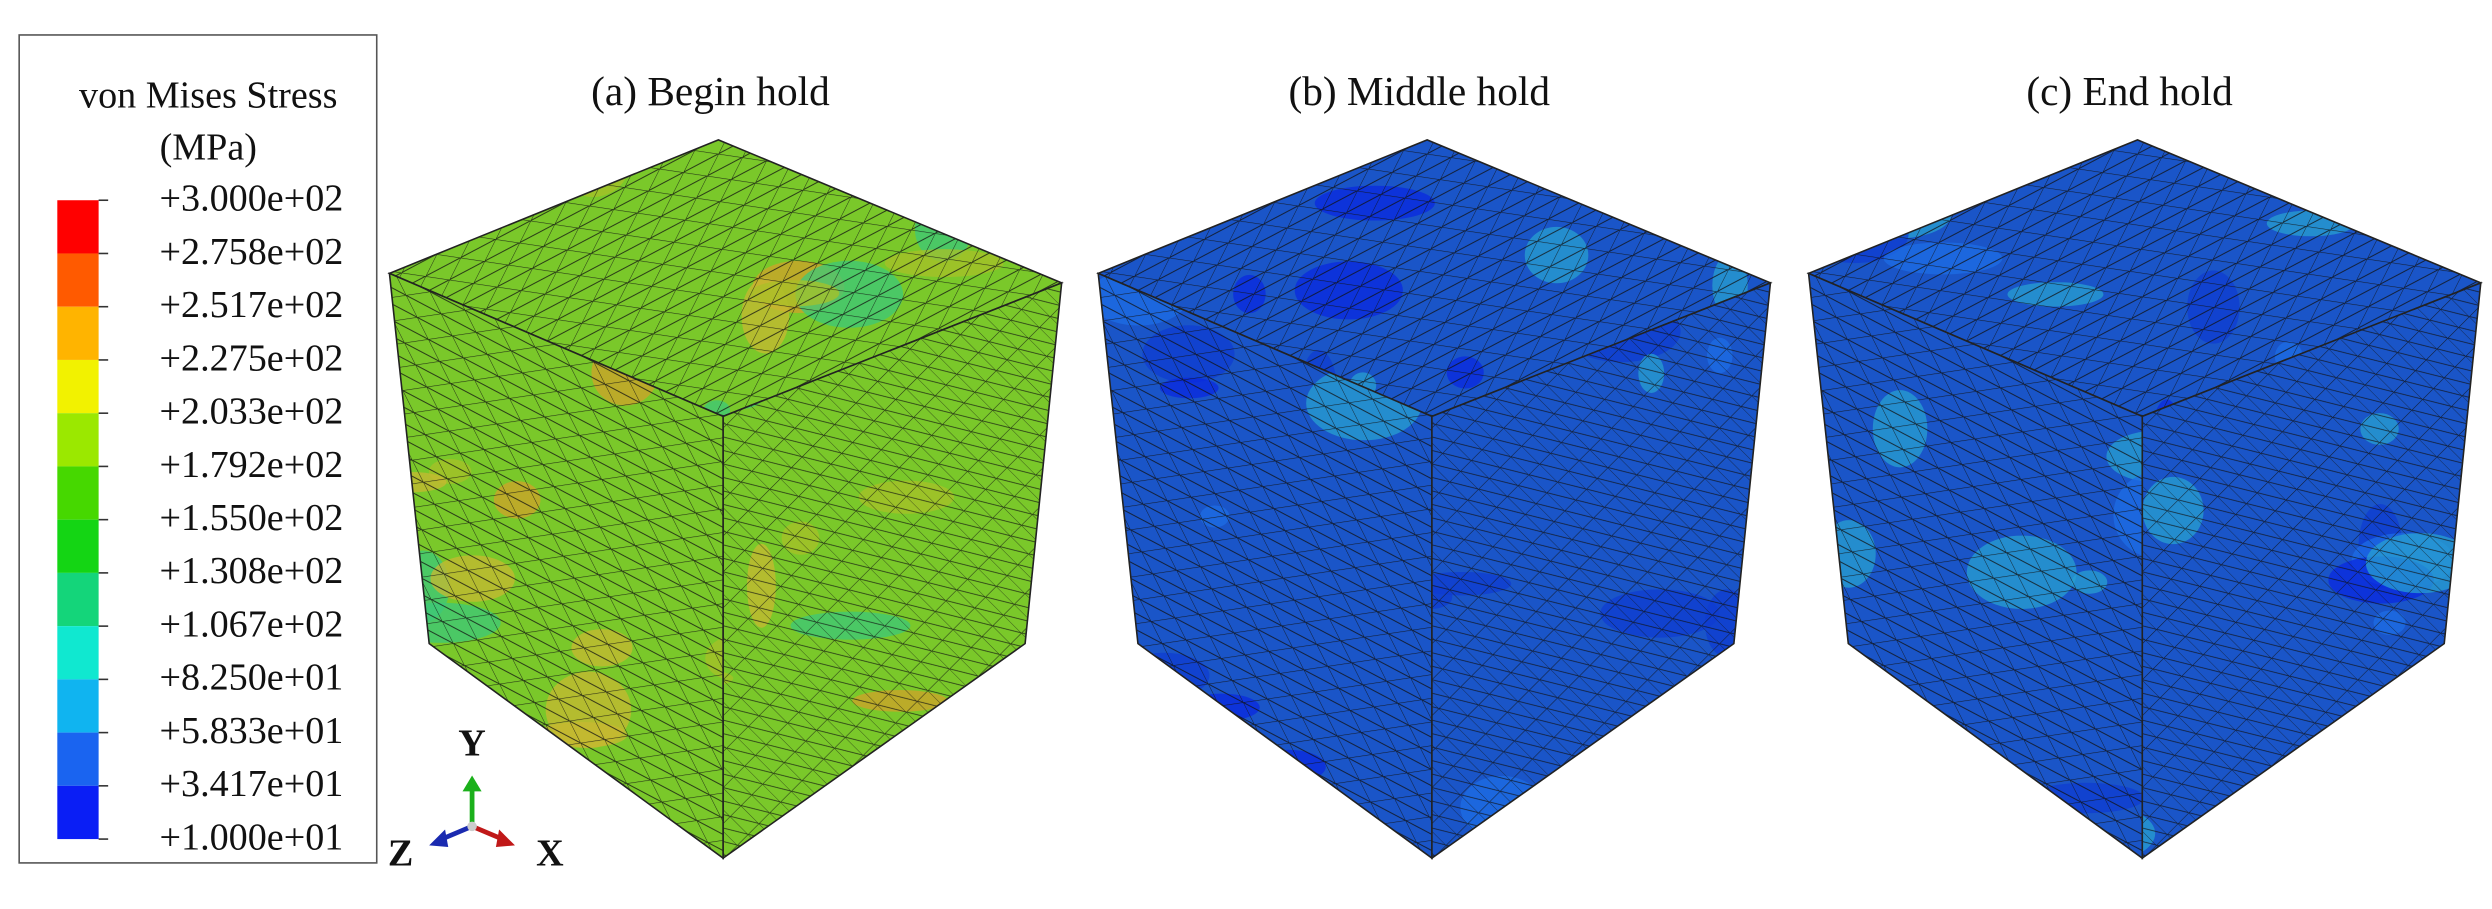 This screenshot has height=909, width=2492. I want to click on legend-label: +1.792e+02, so click(252, 465).